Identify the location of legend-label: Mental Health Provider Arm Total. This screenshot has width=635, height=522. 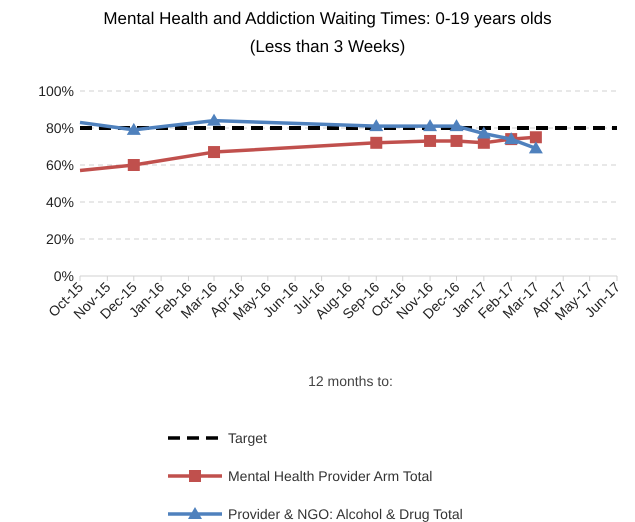
(330, 476).